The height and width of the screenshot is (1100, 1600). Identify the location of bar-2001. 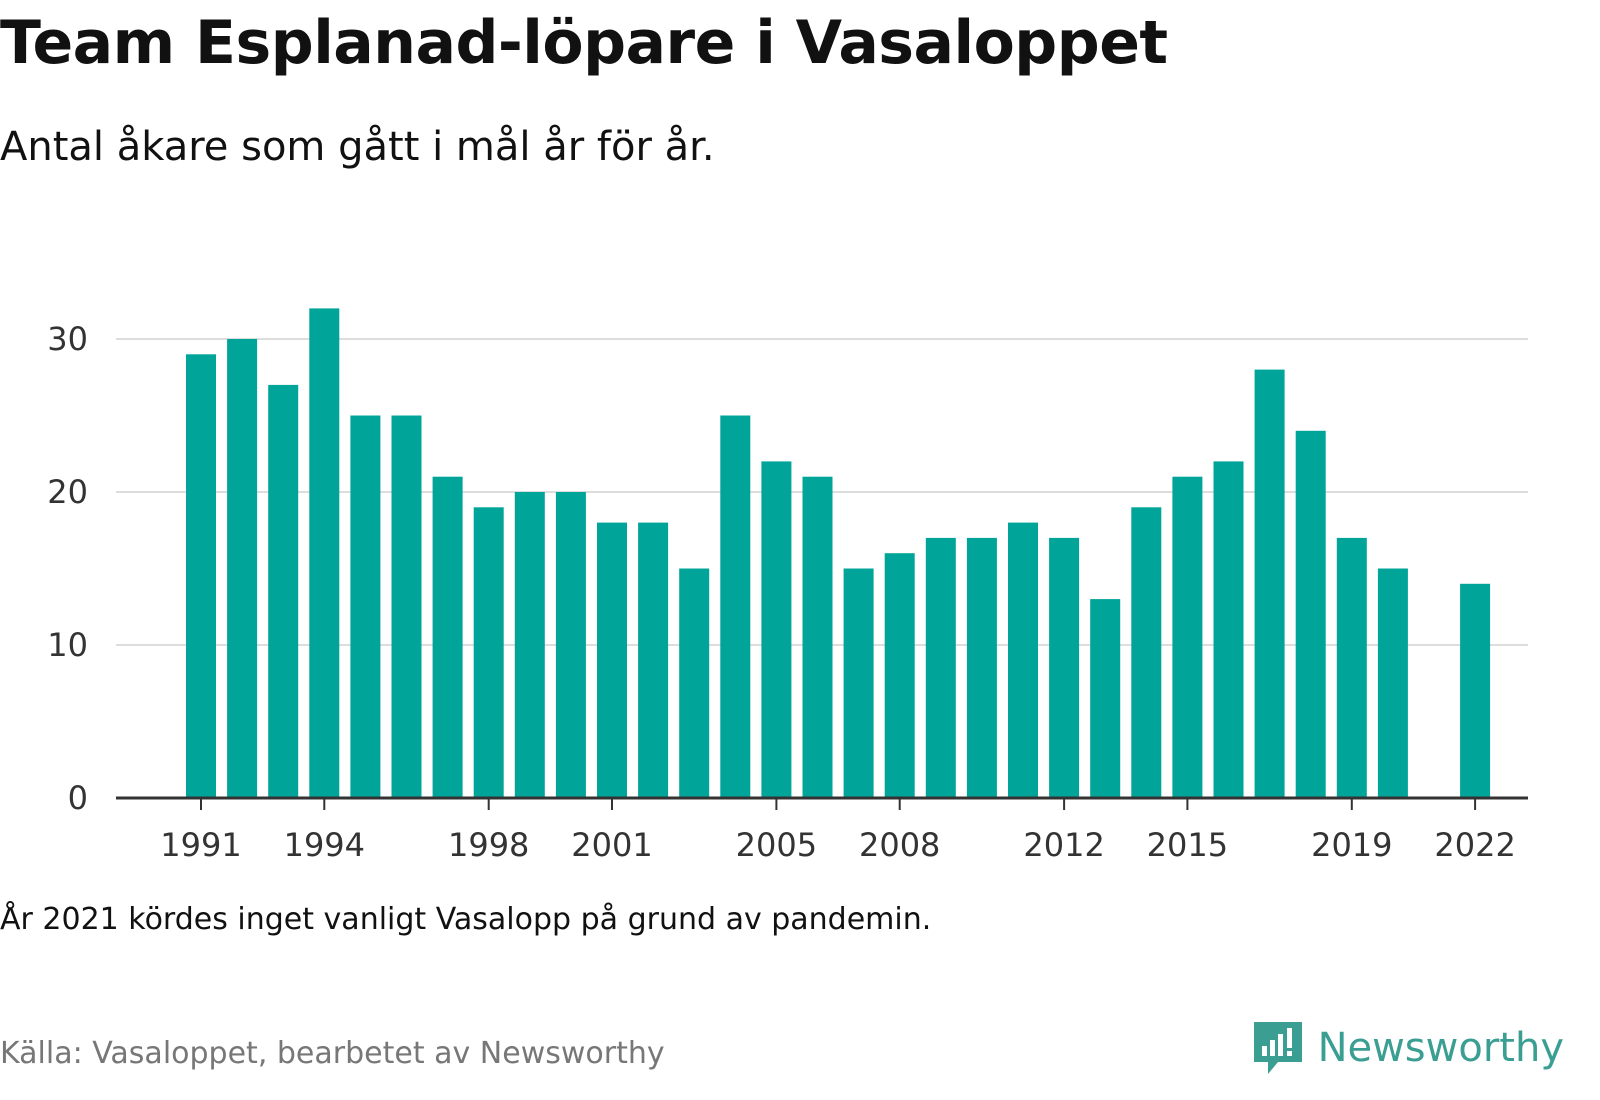
(612, 660).